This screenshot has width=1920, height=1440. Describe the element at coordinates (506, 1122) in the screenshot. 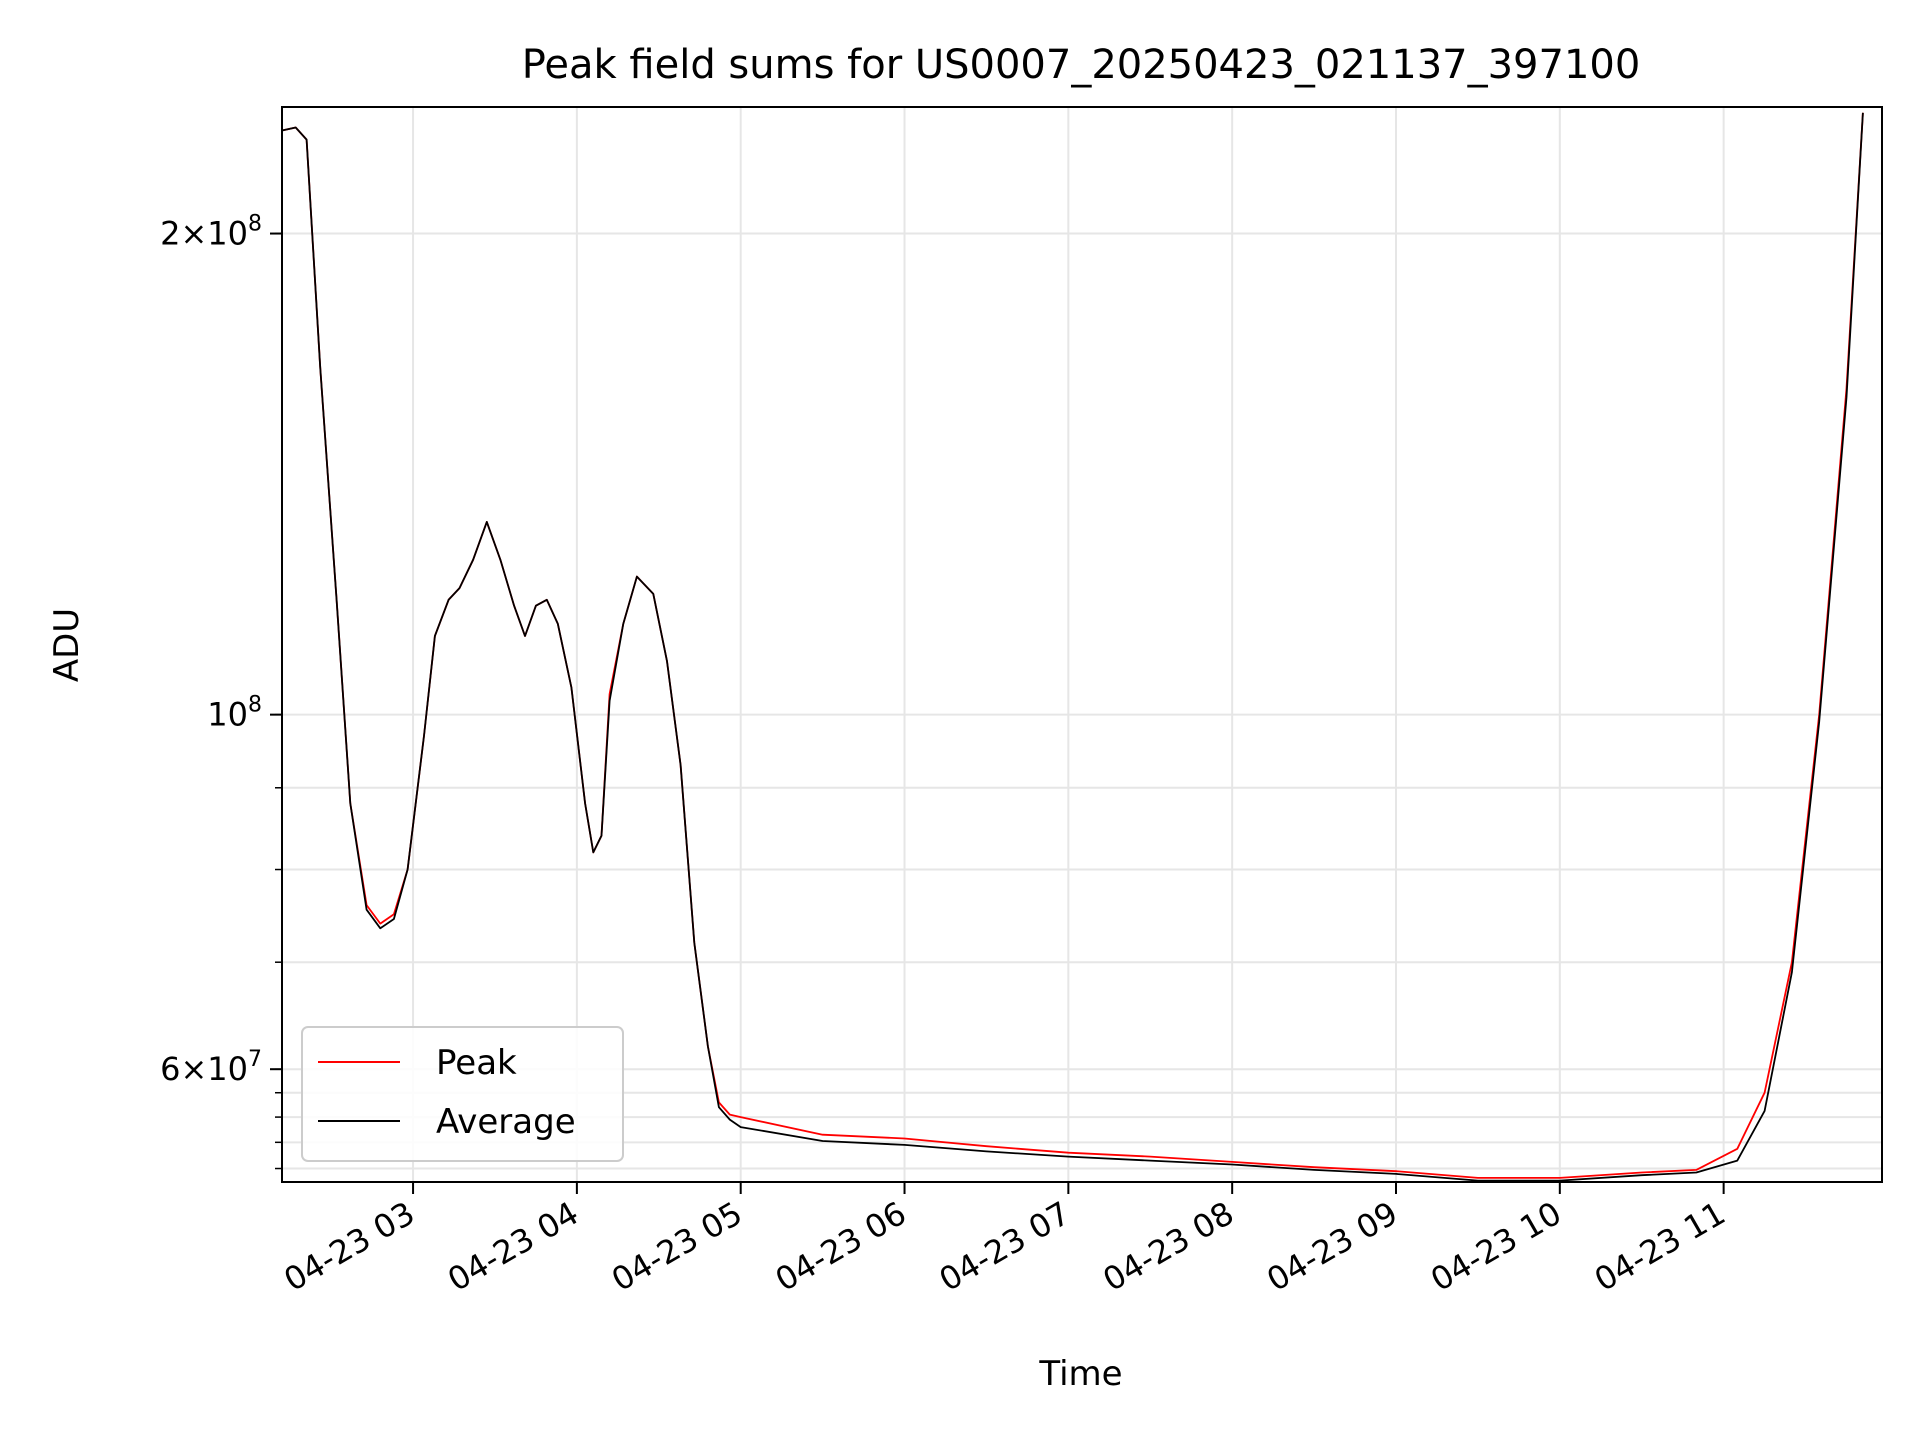

I see `legend-label-average: Average` at that location.